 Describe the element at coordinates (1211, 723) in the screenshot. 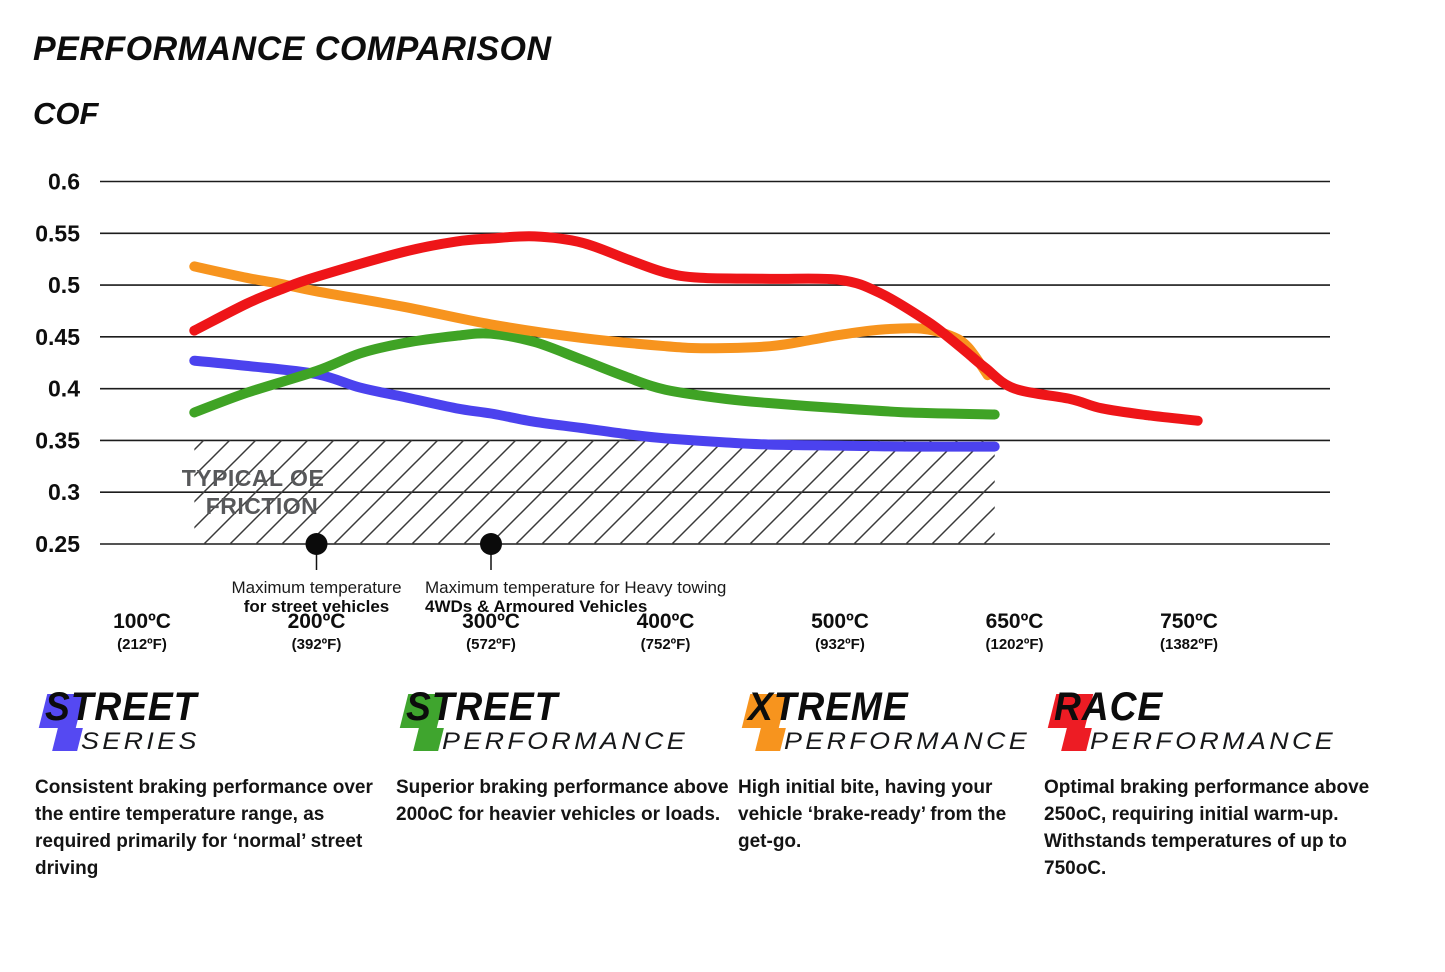

I see `race-performance-logo: RACE PERFORMANCE` at that location.